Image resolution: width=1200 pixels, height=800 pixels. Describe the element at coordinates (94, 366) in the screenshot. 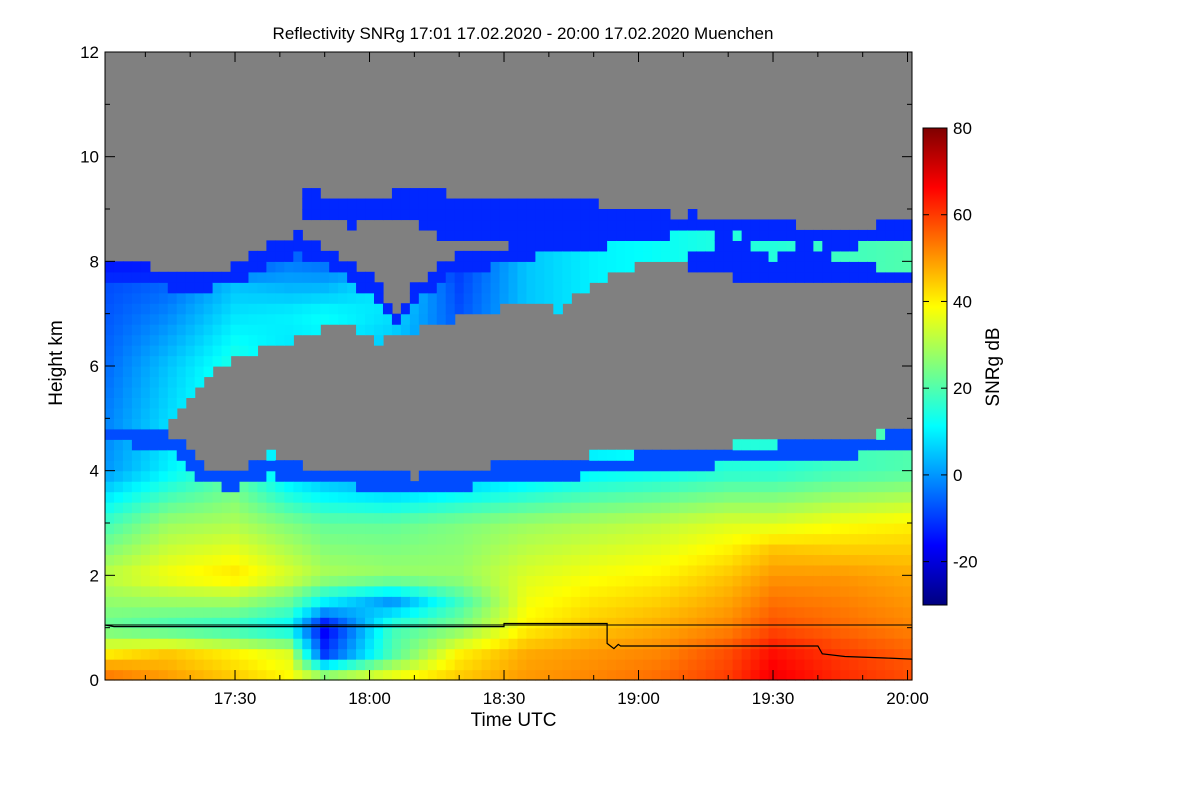

I see `y-tick-label: 6` at that location.